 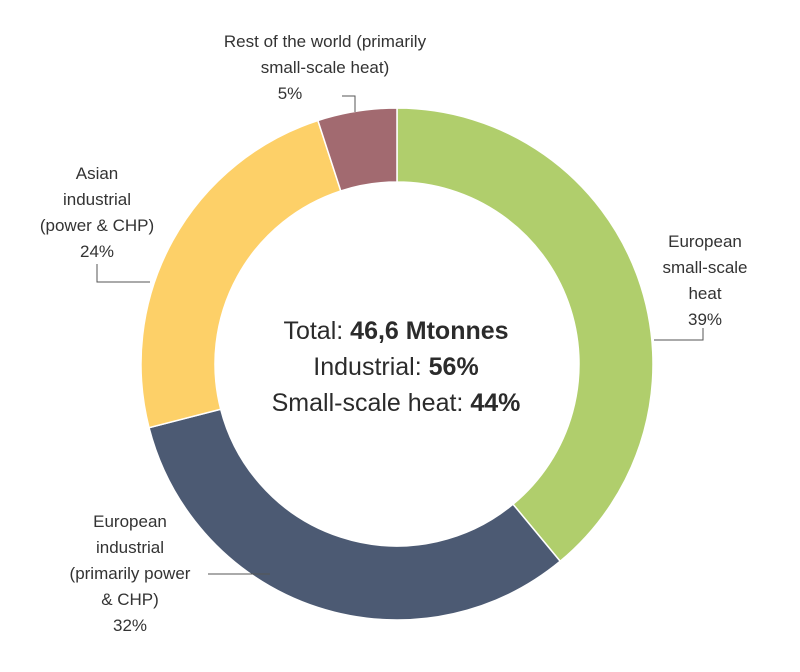 What do you see at coordinates (325, 41) in the screenshot?
I see `label-line: Rest of the world (primarily` at bounding box center [325, 41].